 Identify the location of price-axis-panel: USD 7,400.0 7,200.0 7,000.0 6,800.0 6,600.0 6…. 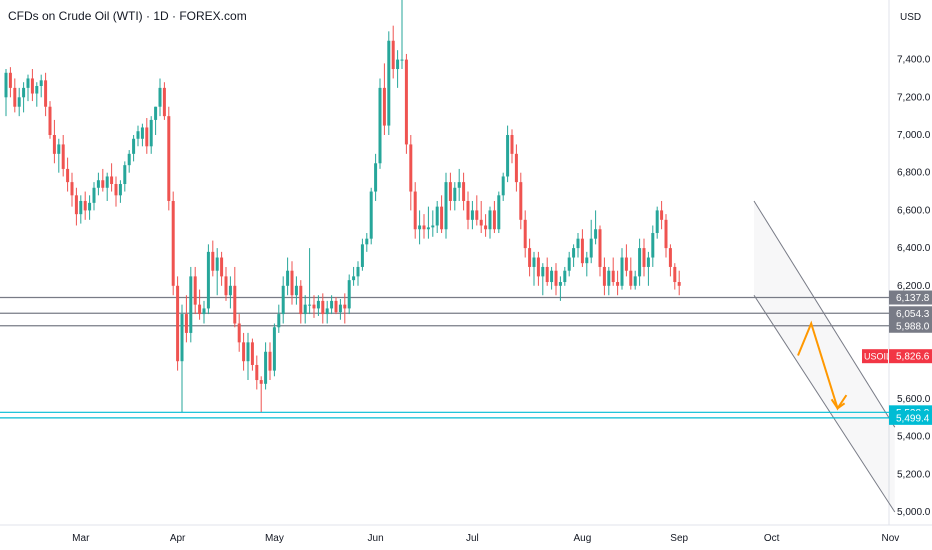
(909, 262).